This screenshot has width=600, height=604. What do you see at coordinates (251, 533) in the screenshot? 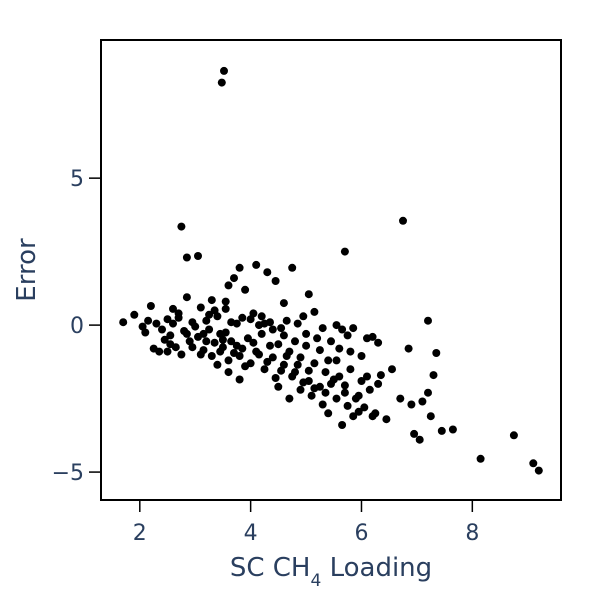
I see `x-tick-label: 4` at bounding box center [251, 533].